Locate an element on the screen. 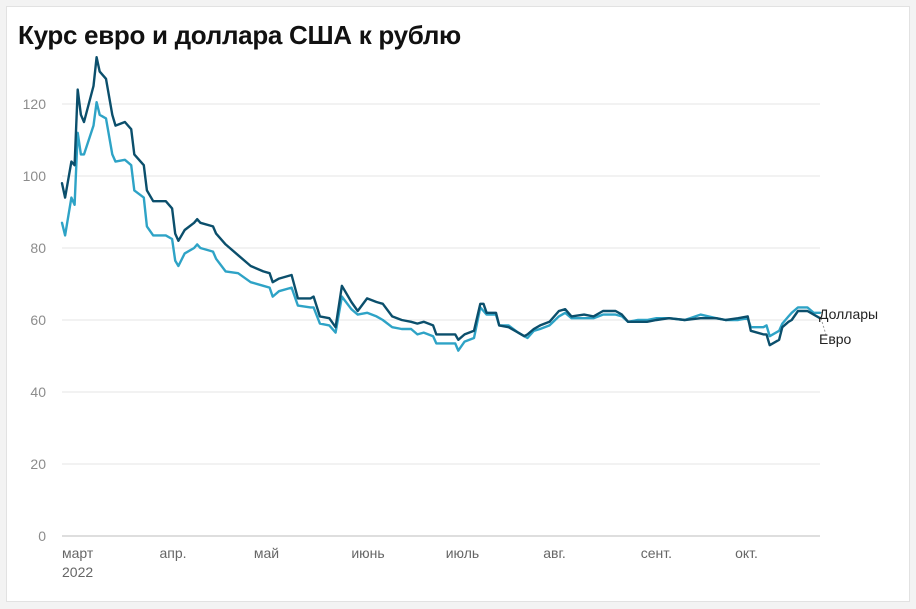  x-tick-label: июль is located at coordinates (462, 553).